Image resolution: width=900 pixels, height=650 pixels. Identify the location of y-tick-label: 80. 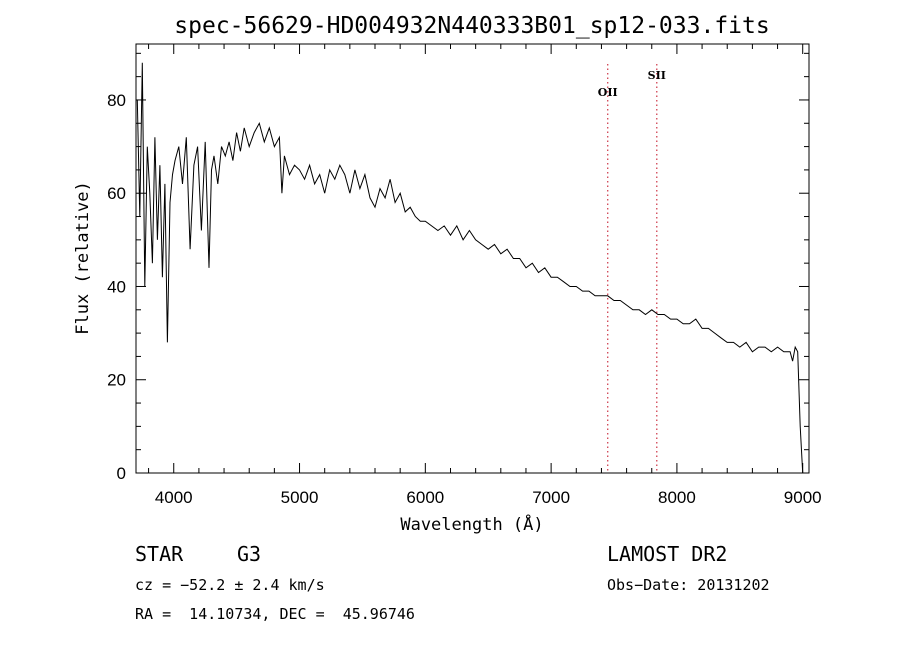
(116, 100).